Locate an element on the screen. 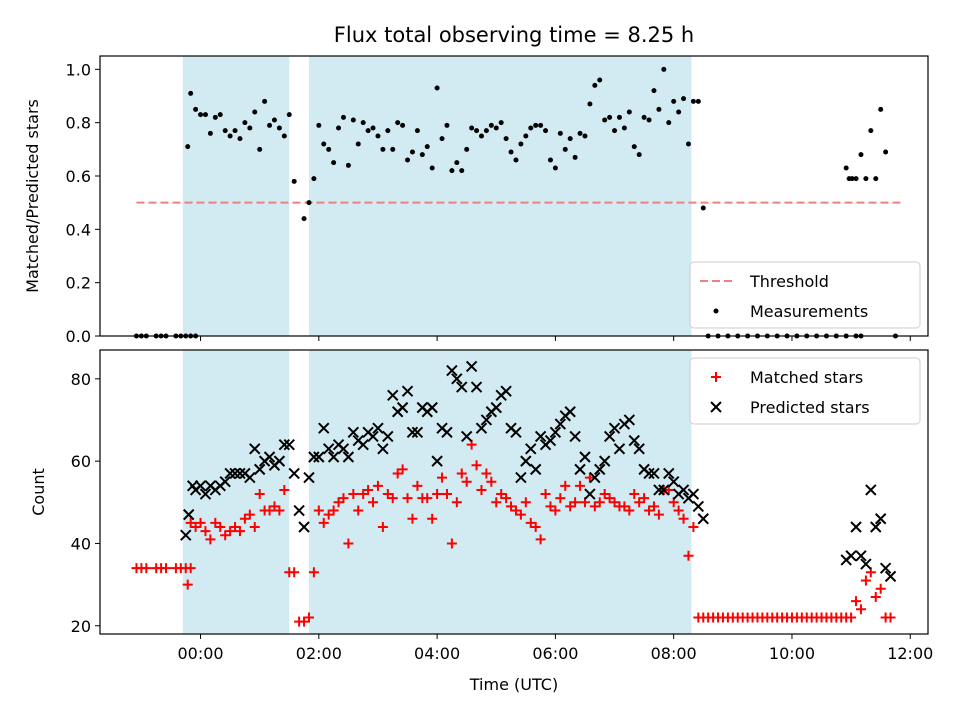  y-tick-label: 0.4 is located at coordinates (78, 229).